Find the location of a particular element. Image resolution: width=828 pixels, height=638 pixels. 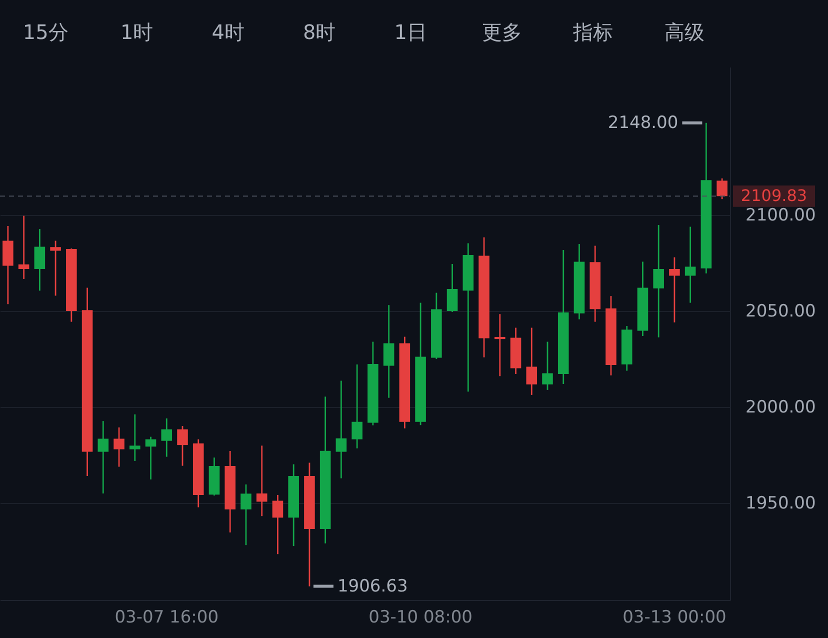

text: 2148.00 is located at coordinates (643, 122).